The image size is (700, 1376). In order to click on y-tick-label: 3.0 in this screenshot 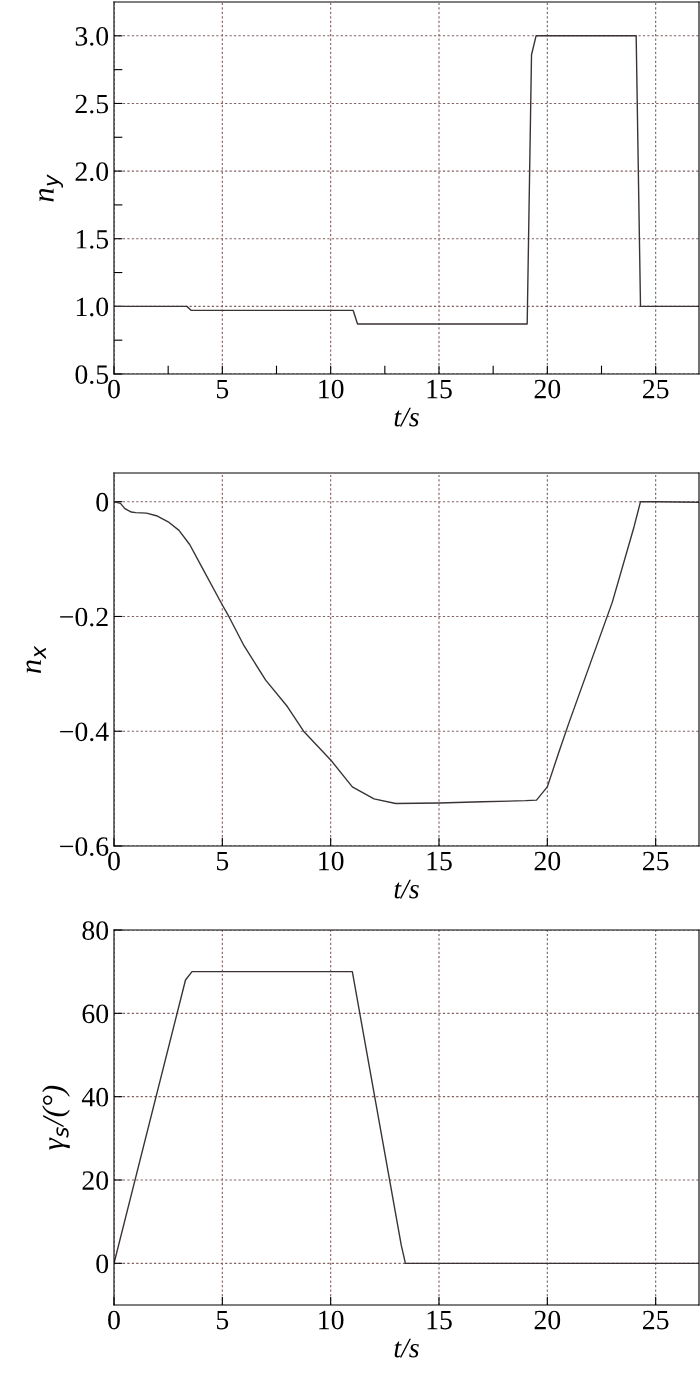, I will do `click(92, 36)`.